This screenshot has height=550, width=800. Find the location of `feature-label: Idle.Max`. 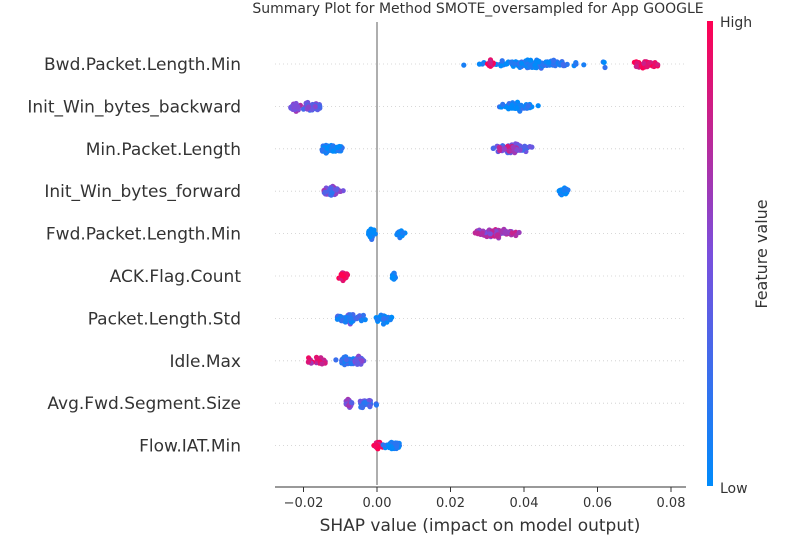

feature-label: Idle.Max is located at coordinates (205, 362).